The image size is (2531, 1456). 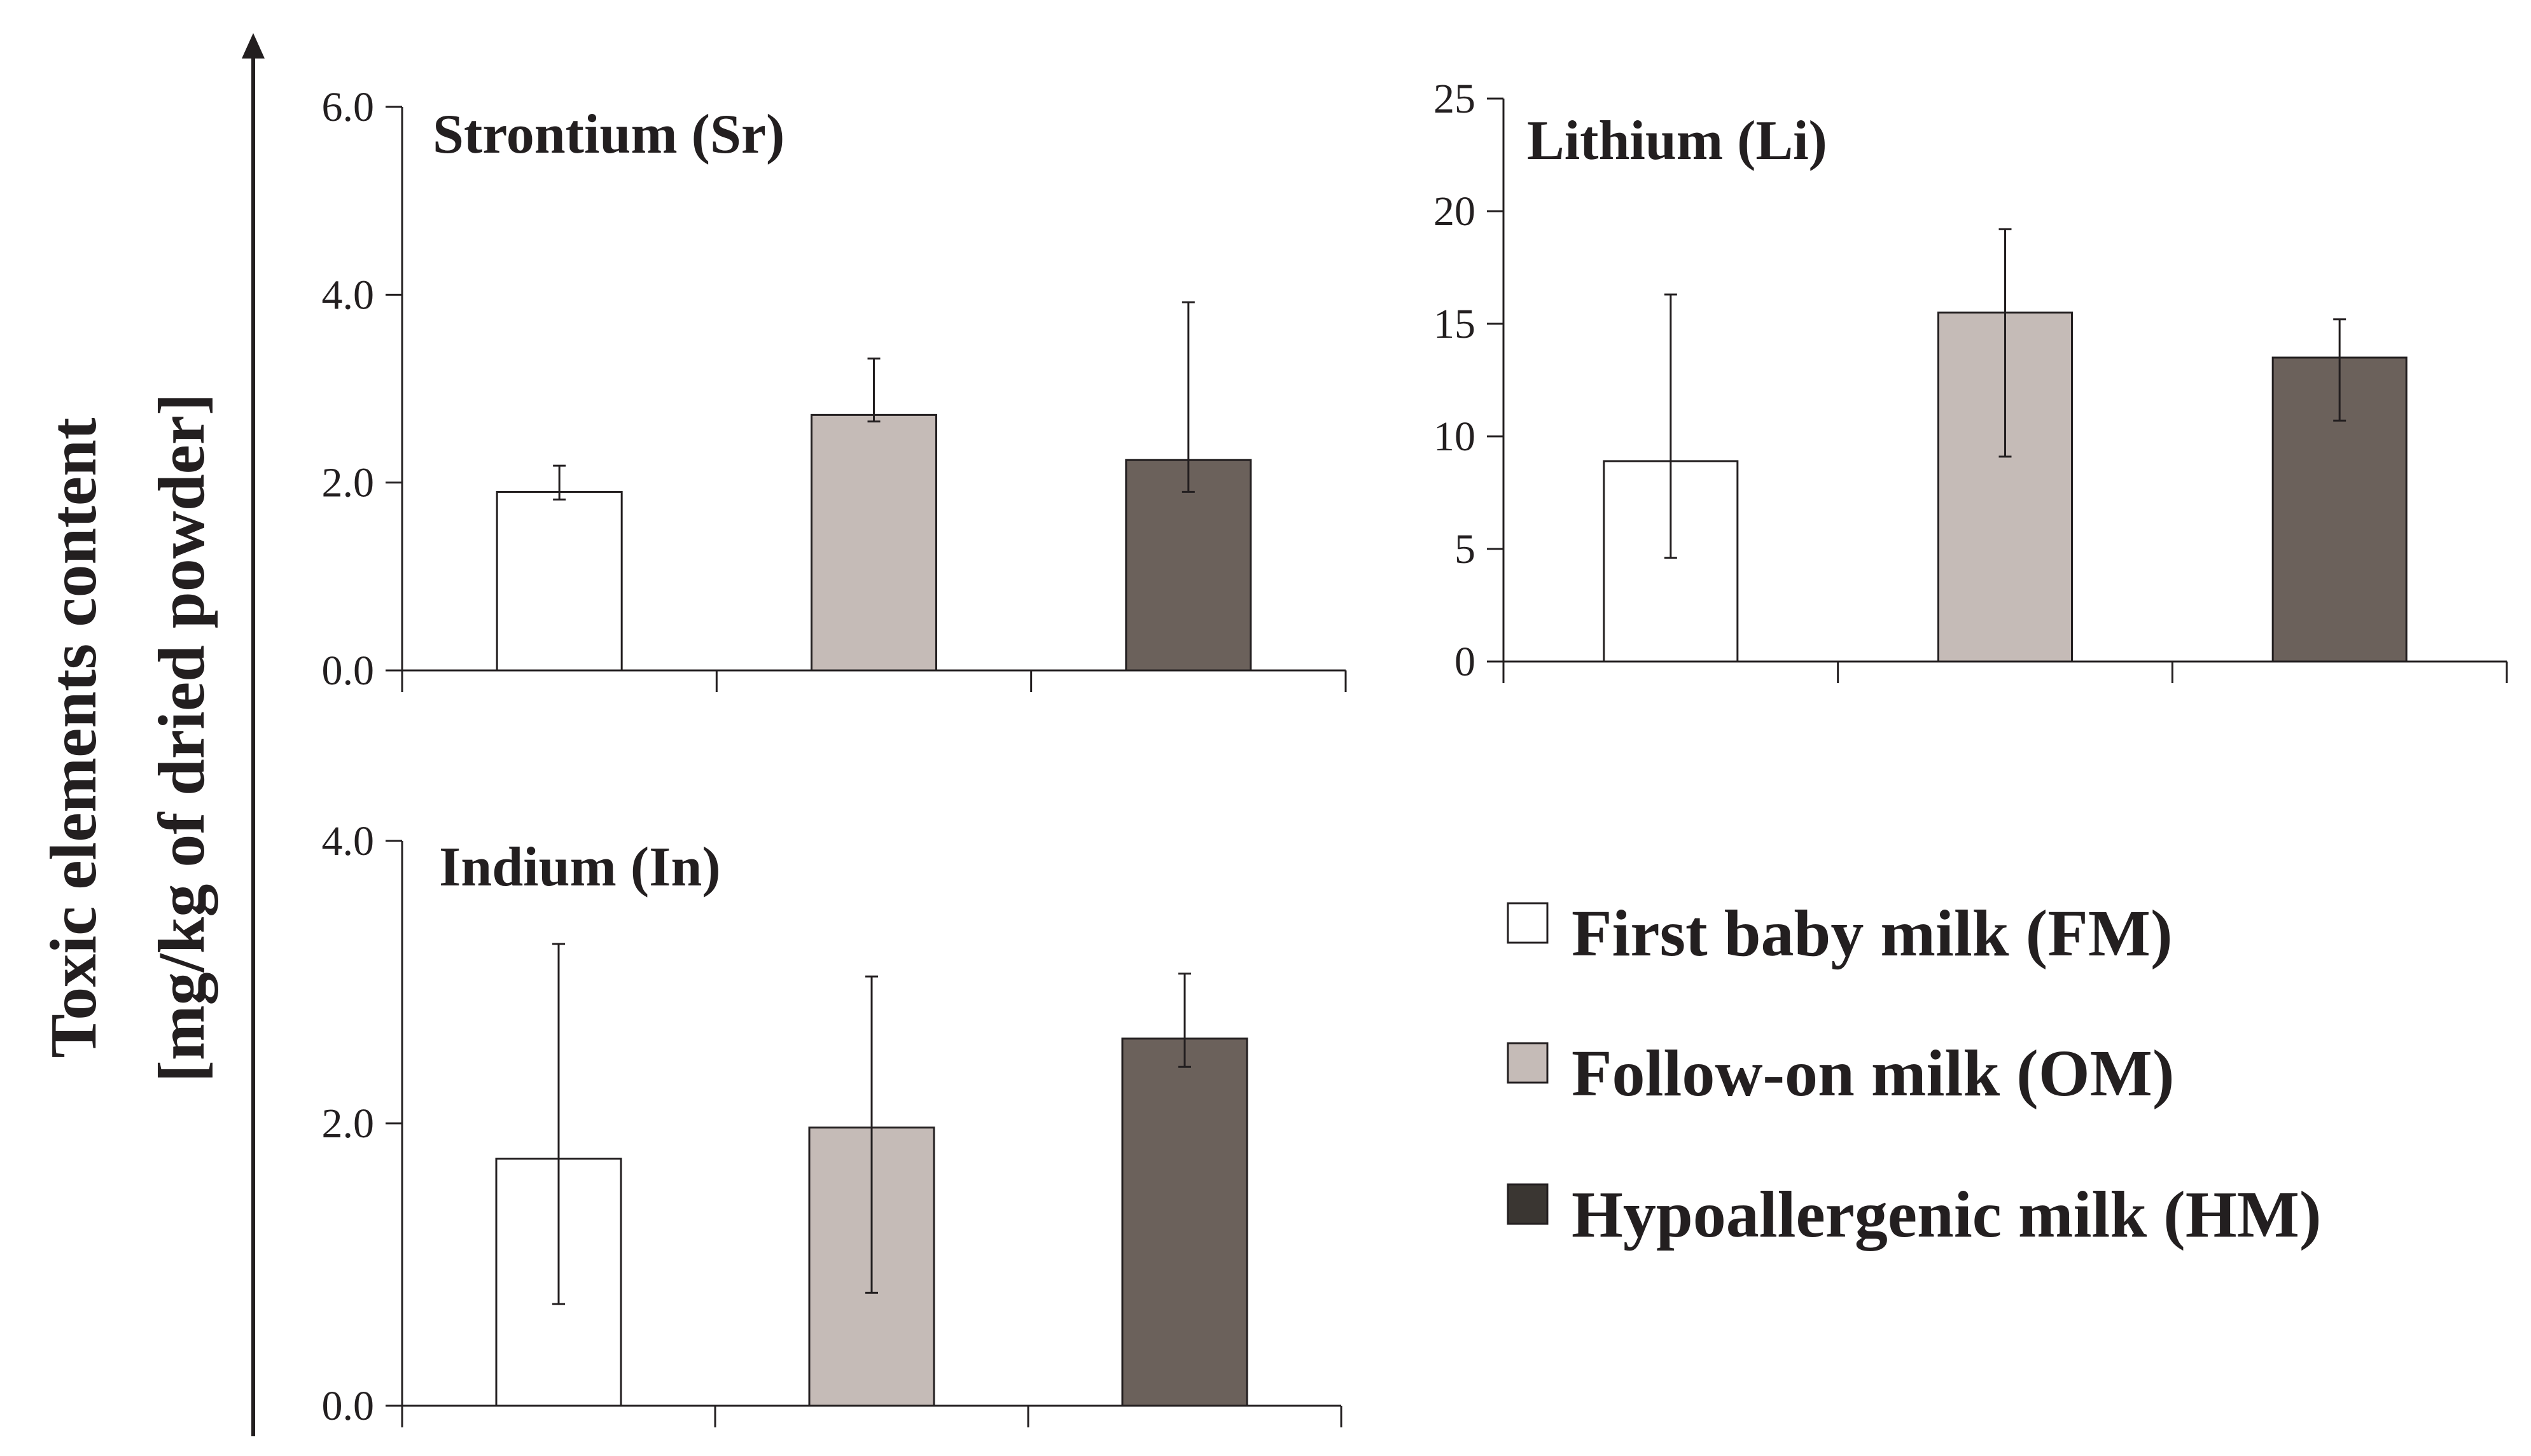 What do you see at coordinates (1677, 141) in the screenshot?
I see `lithium-panel-title: Lithium (Li)` at bounding box center [1677, 141].